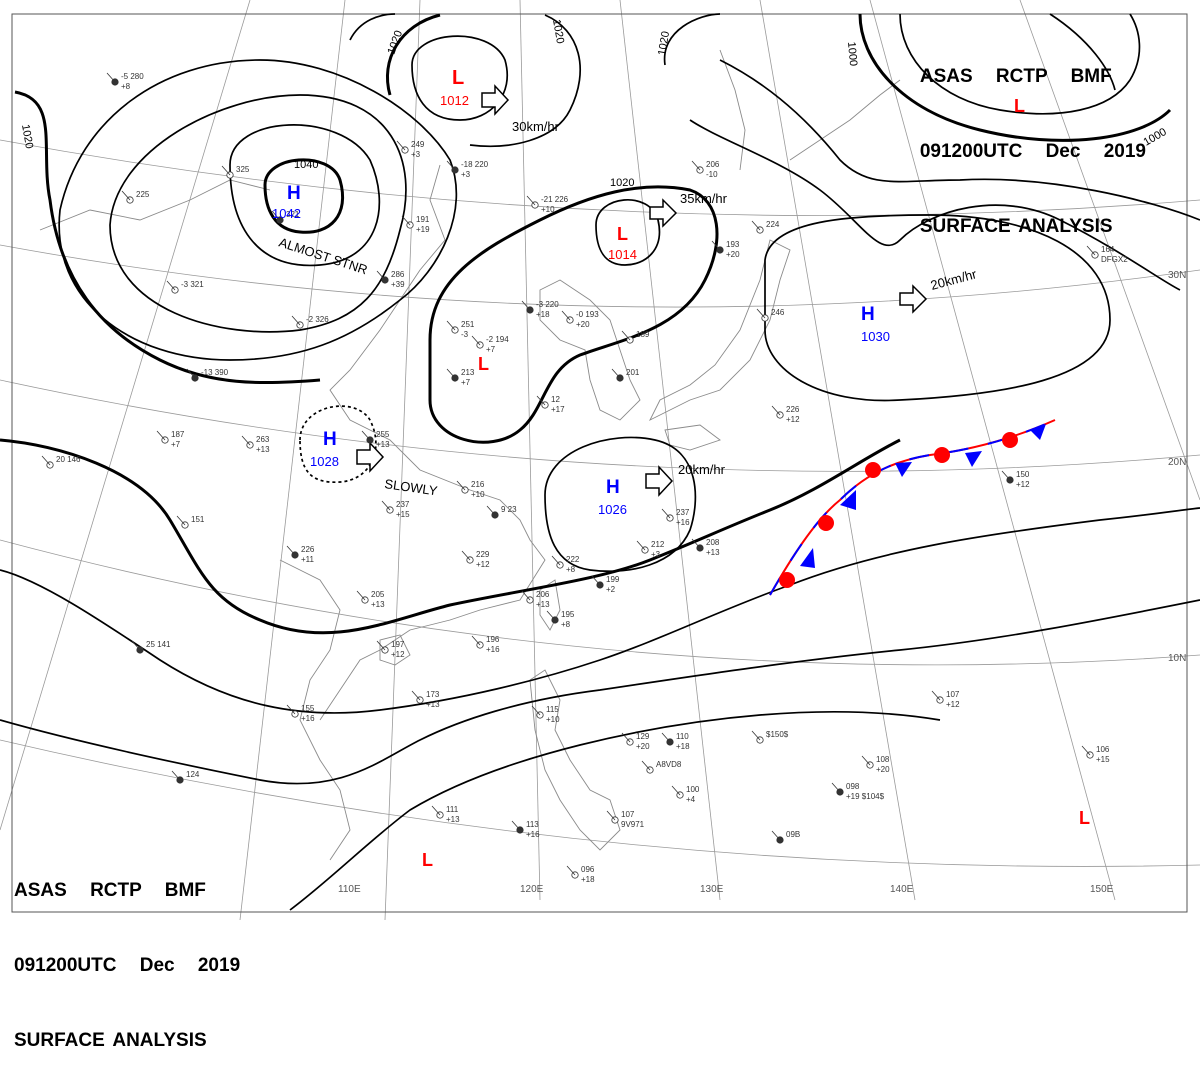 This screenshot has width=1200, height=1078. What do you see at coordinates (713, 542) in the screenshot?
I see `station-pressure: 208` at bounding box center [713, 542].